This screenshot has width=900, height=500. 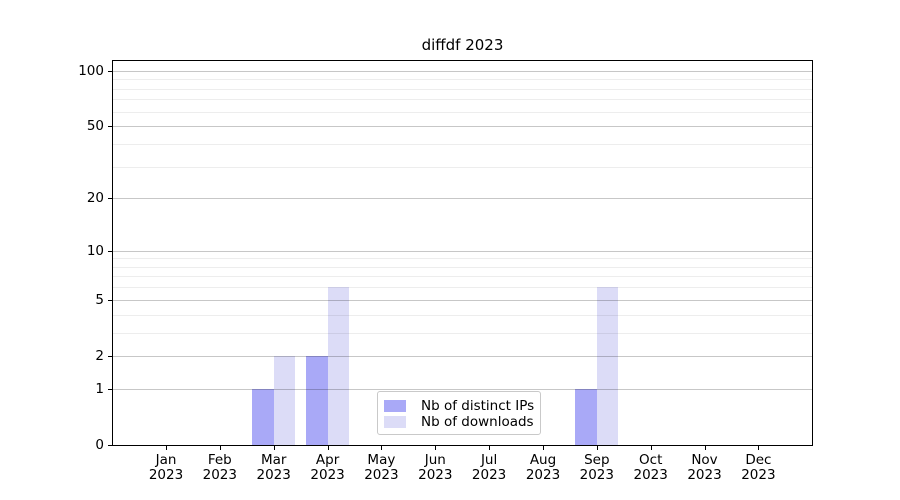 I want to click on x-tick-label: Jan 2023, so click(x=166, y=467).